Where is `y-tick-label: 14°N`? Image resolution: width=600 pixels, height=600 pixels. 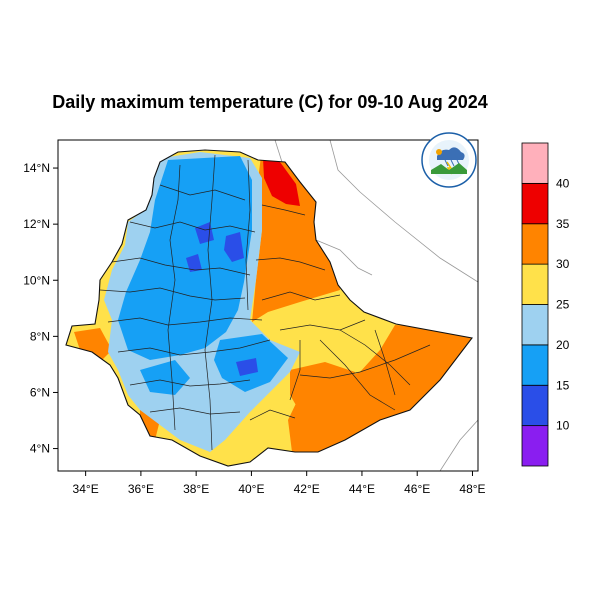 y-tick-label: 14°N is located at coordinates (36, 168).